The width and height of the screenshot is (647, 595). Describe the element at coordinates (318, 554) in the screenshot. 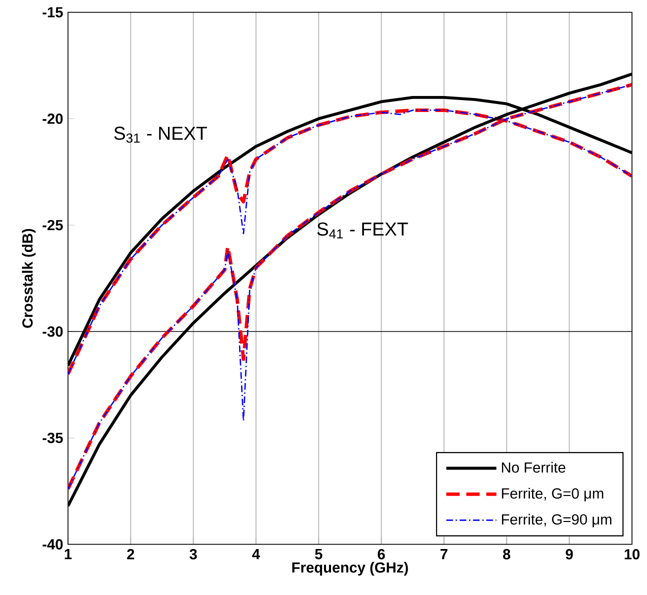

I see `x-tick-label: 5` at that location.